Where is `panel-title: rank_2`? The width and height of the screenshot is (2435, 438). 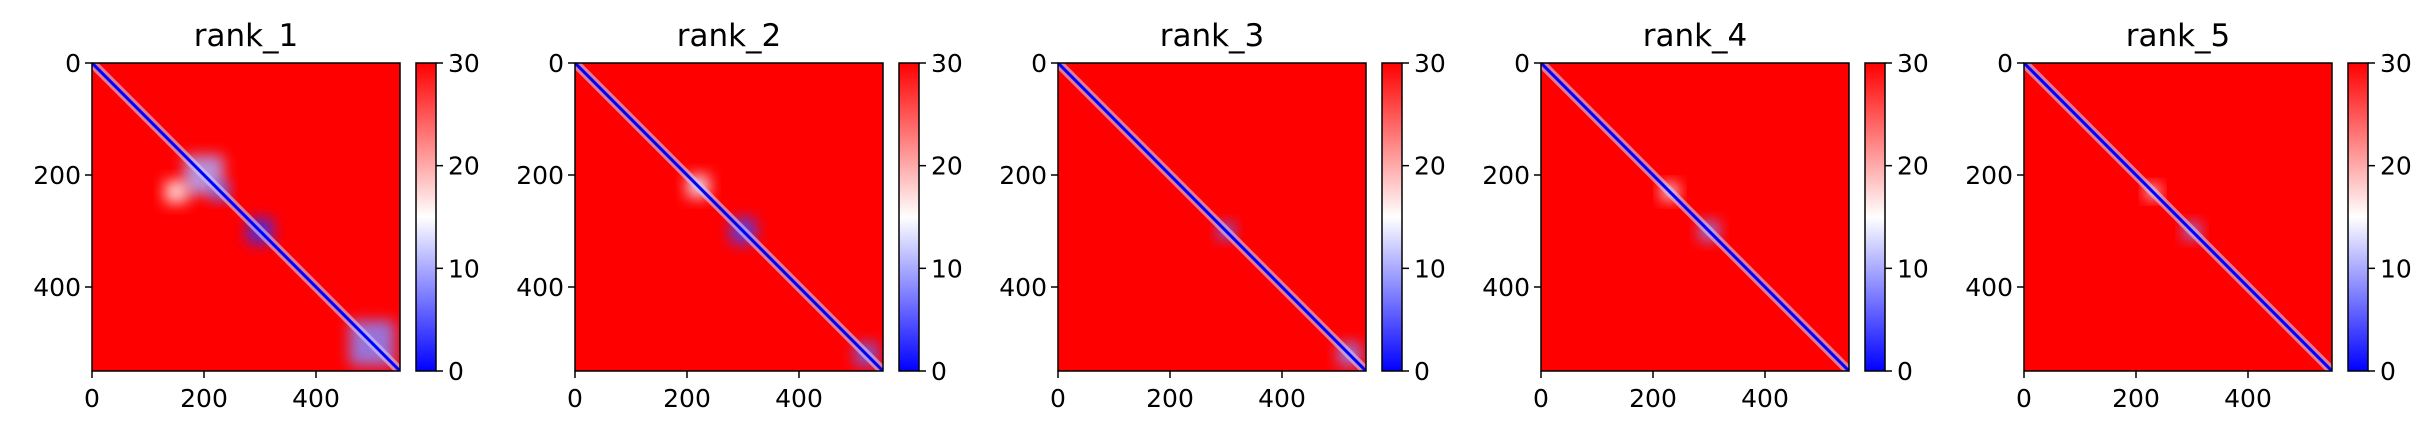 panel-title: rank_2 is located at coordinates (729, 36).